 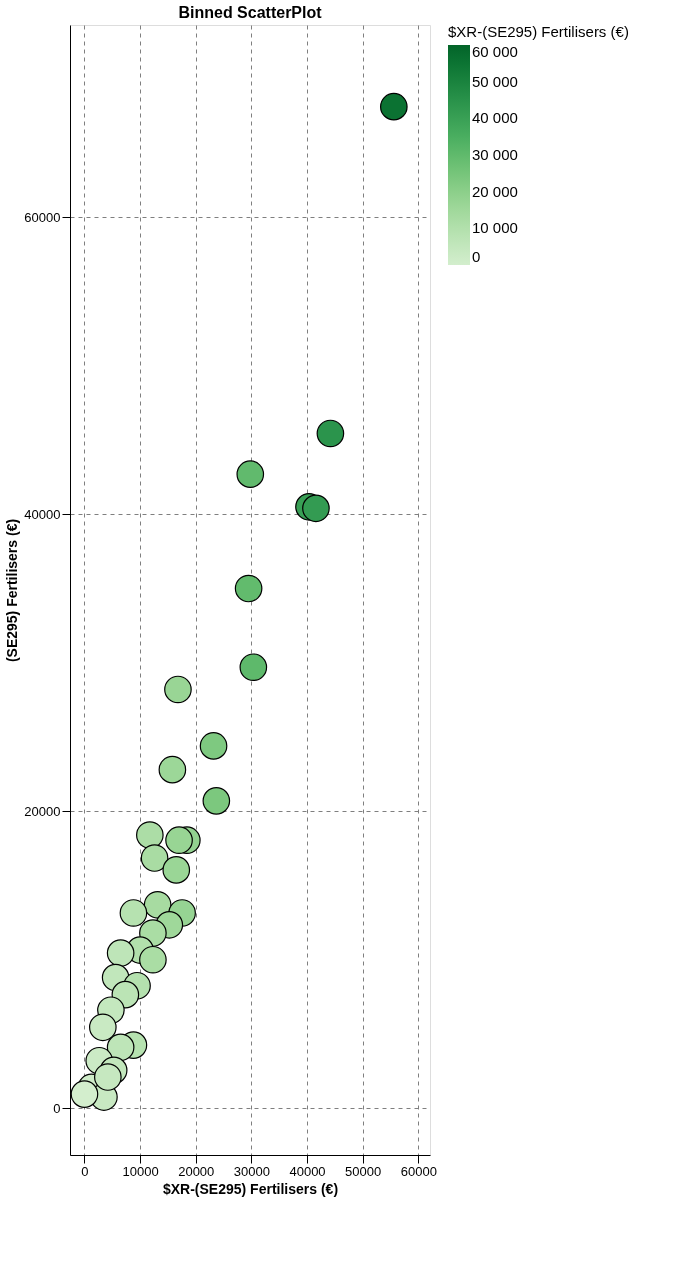 I want to click on x-tick-label: 50000, so click(x=363, y=1171).